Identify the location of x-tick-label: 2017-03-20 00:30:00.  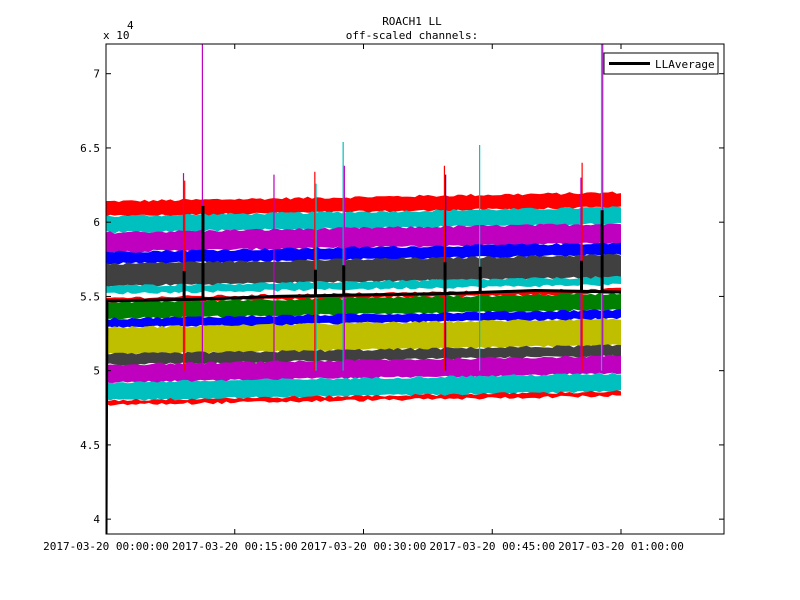
(364, 546).